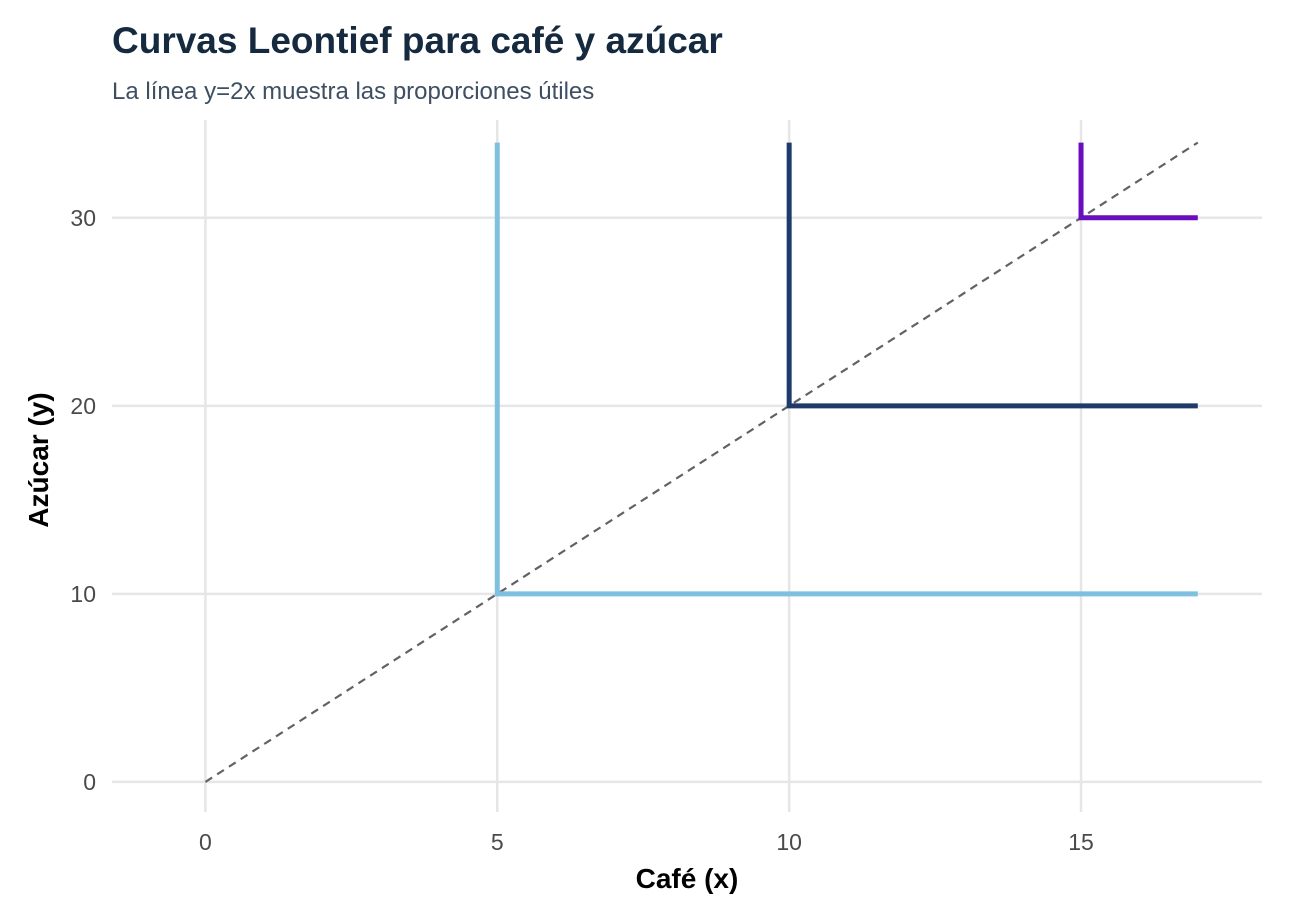 This screenshot has height=921, width=1305. What do you see at coordinates (89, 782) in the screenshot?
I see `y-tick-label: 0` at bounding box center [89, 782].